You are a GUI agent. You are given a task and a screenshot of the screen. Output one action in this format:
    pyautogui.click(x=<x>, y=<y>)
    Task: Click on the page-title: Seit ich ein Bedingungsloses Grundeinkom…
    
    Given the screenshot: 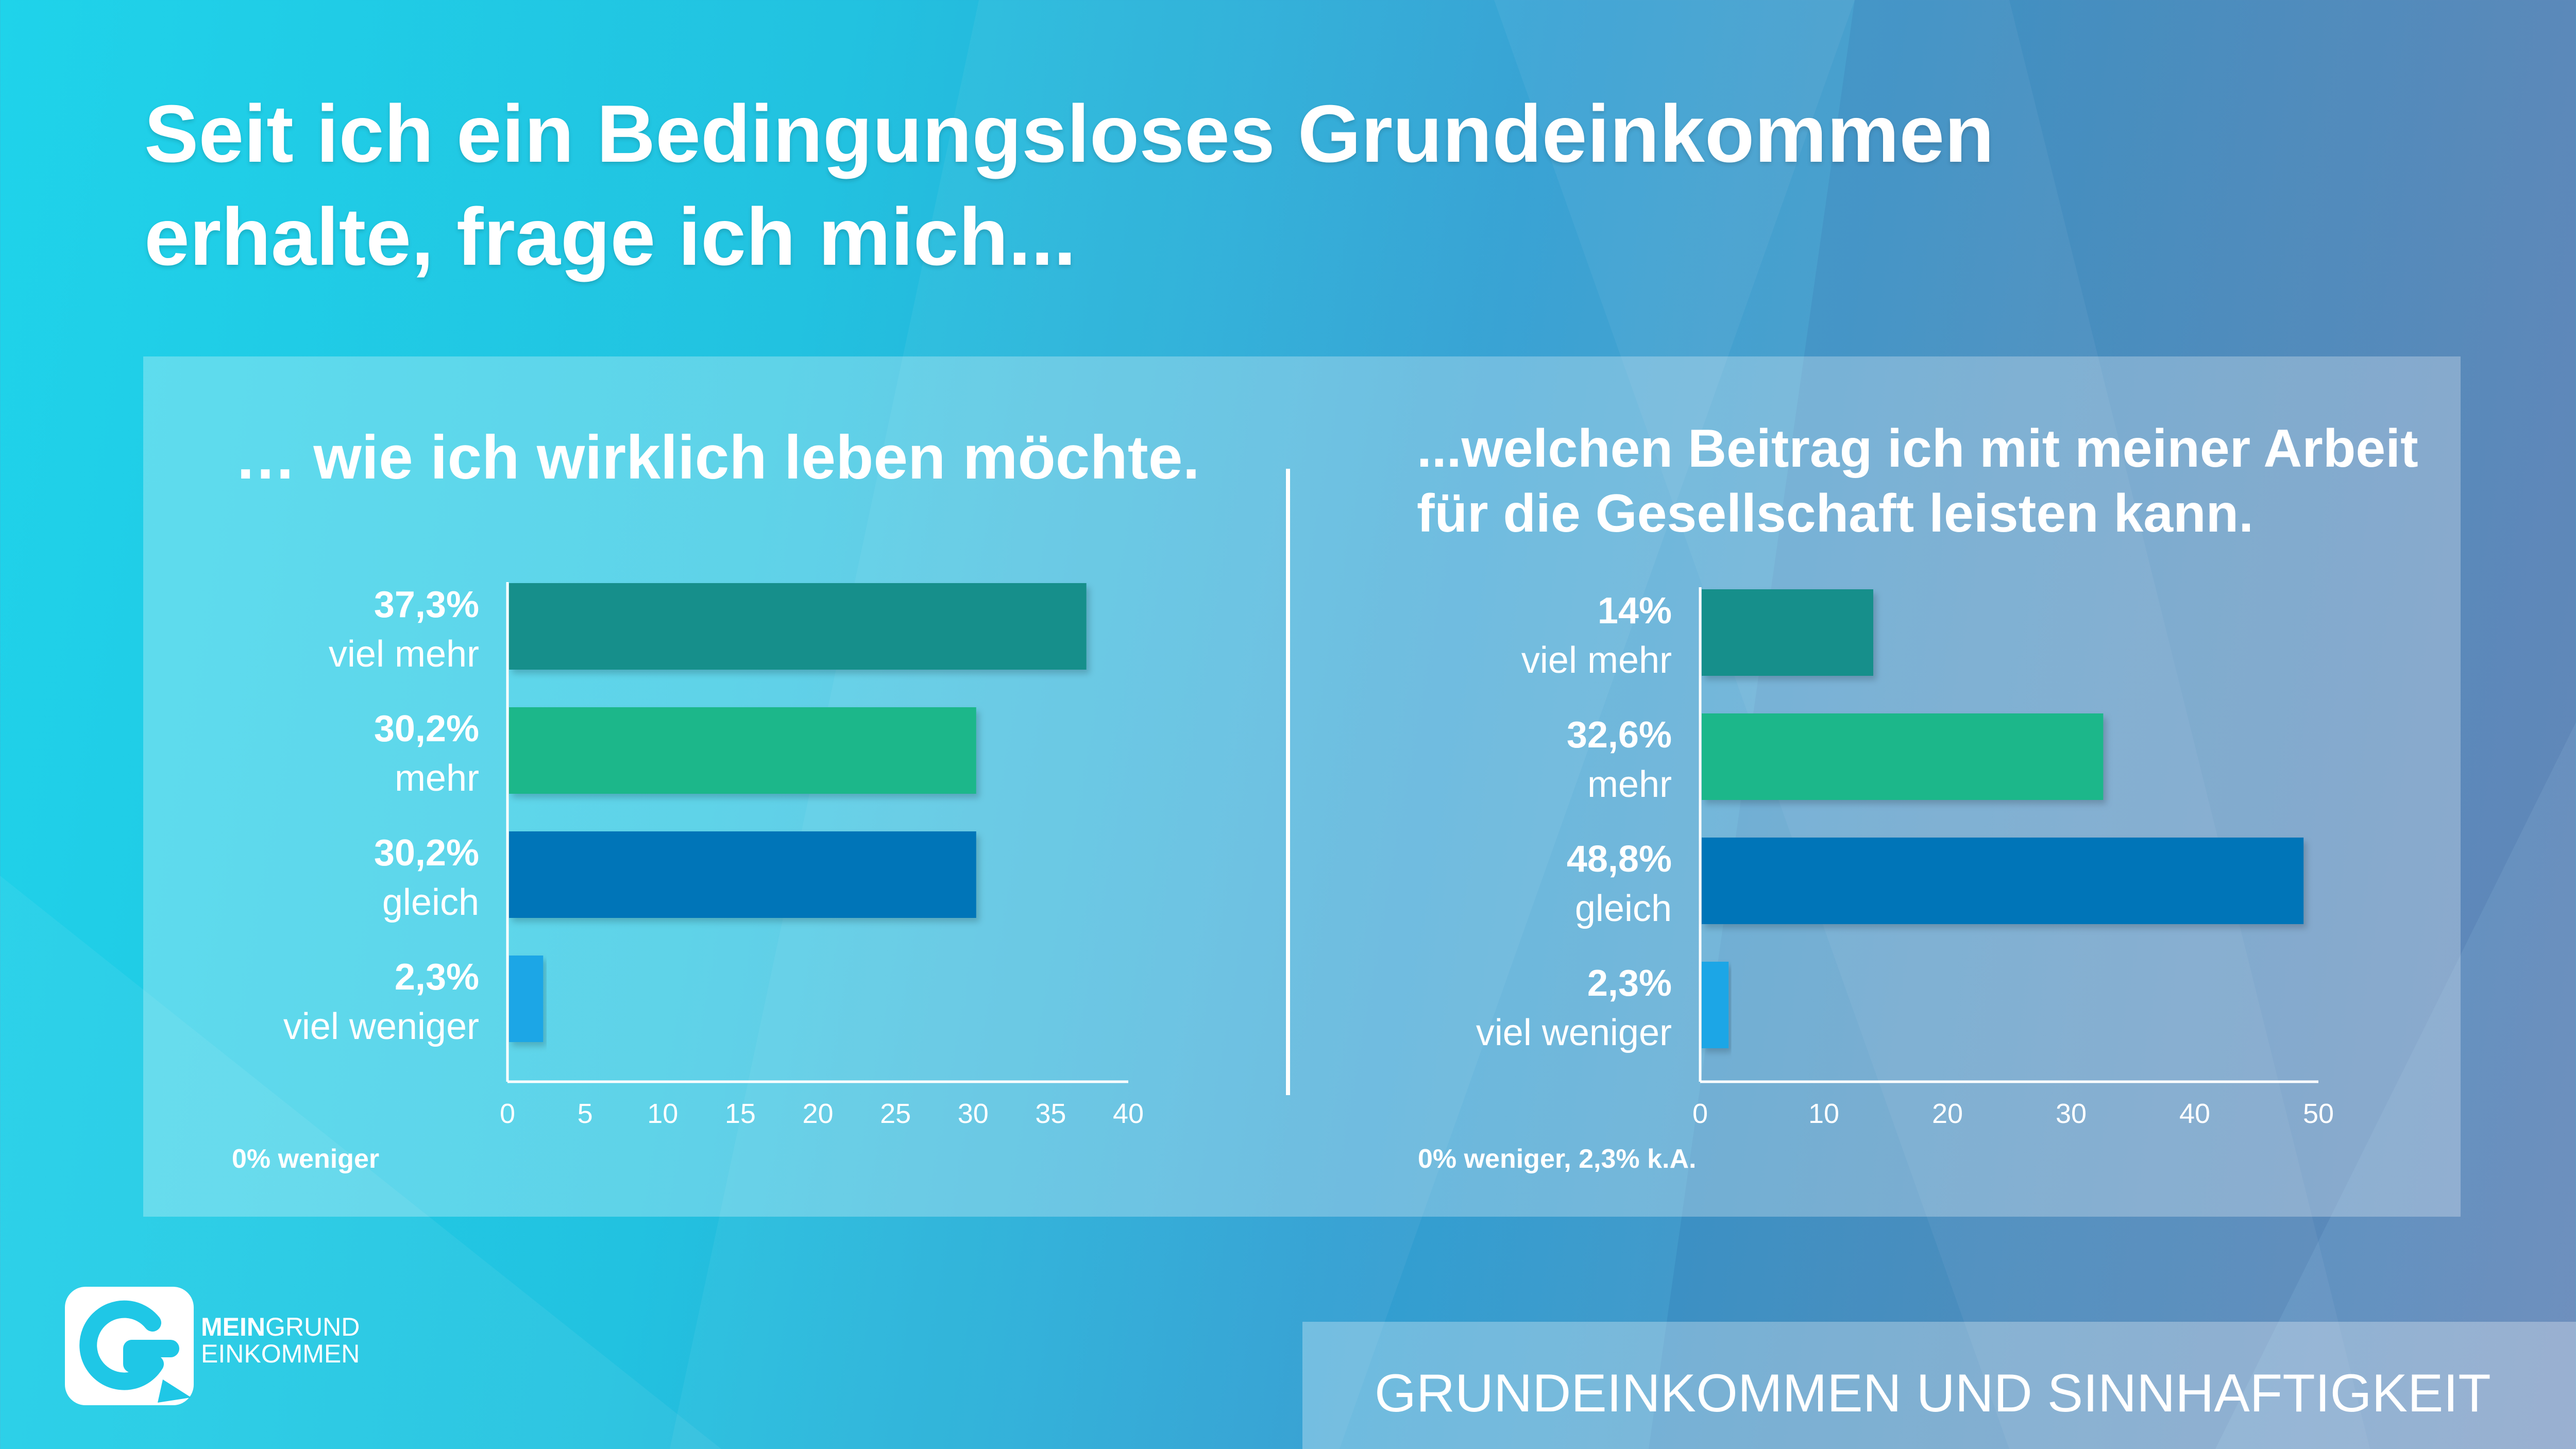 What is the action you would take?
    pyautogui.click(x=1123, y=185)
    